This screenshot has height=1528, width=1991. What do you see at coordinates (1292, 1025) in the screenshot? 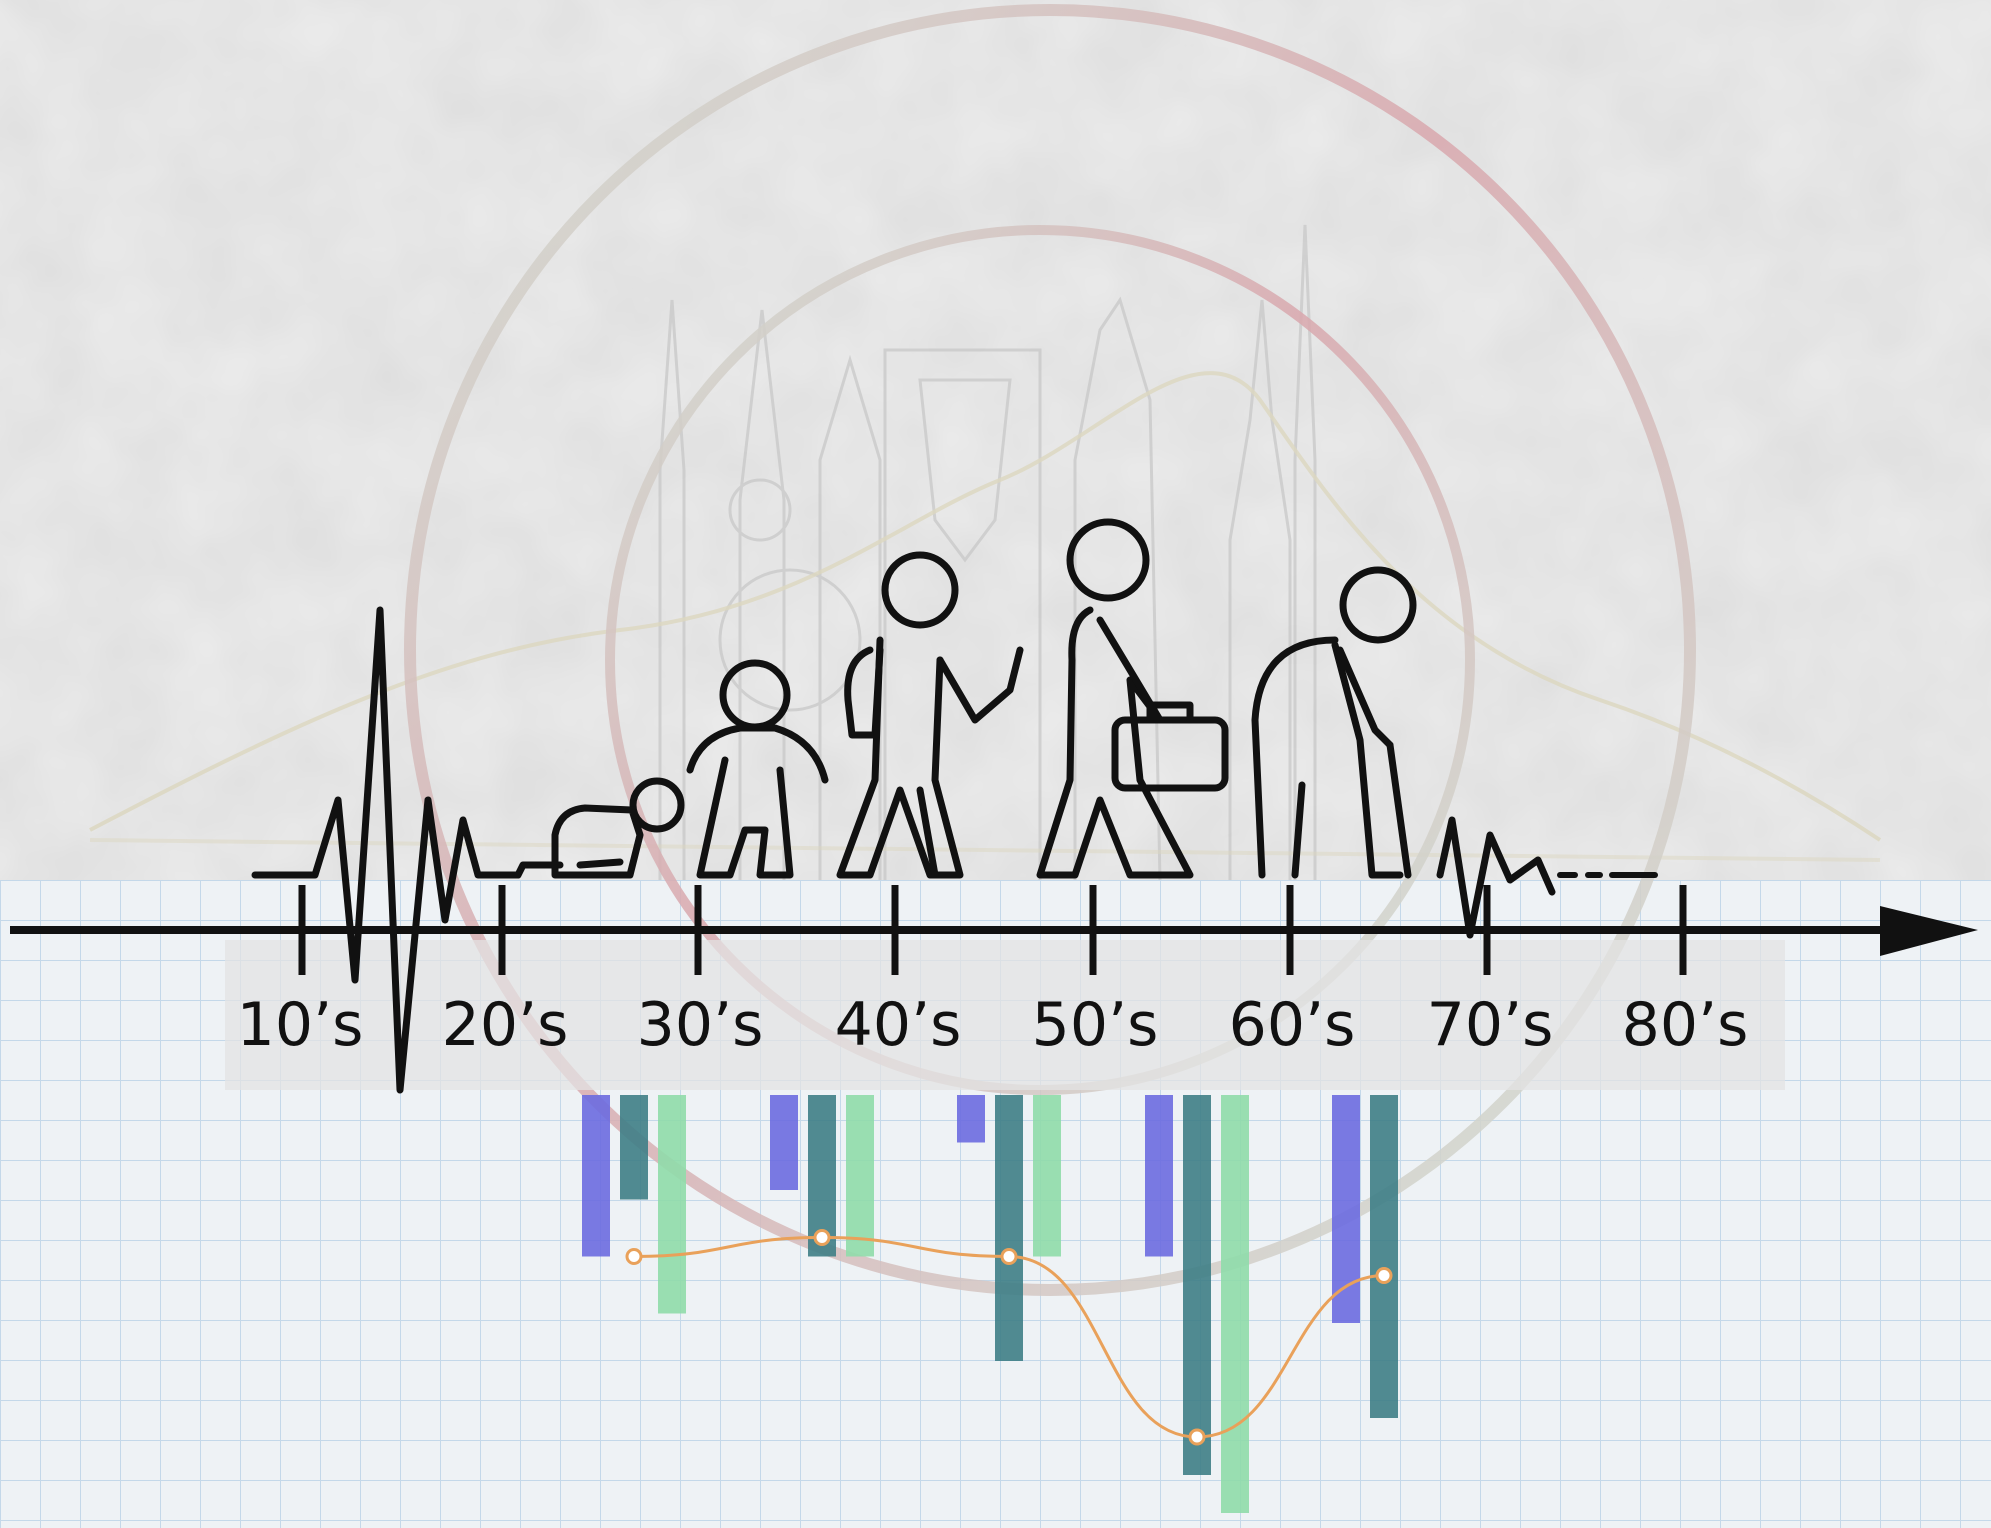
I see `label-60s: 60’s` at bounding box center [1292, 1025].